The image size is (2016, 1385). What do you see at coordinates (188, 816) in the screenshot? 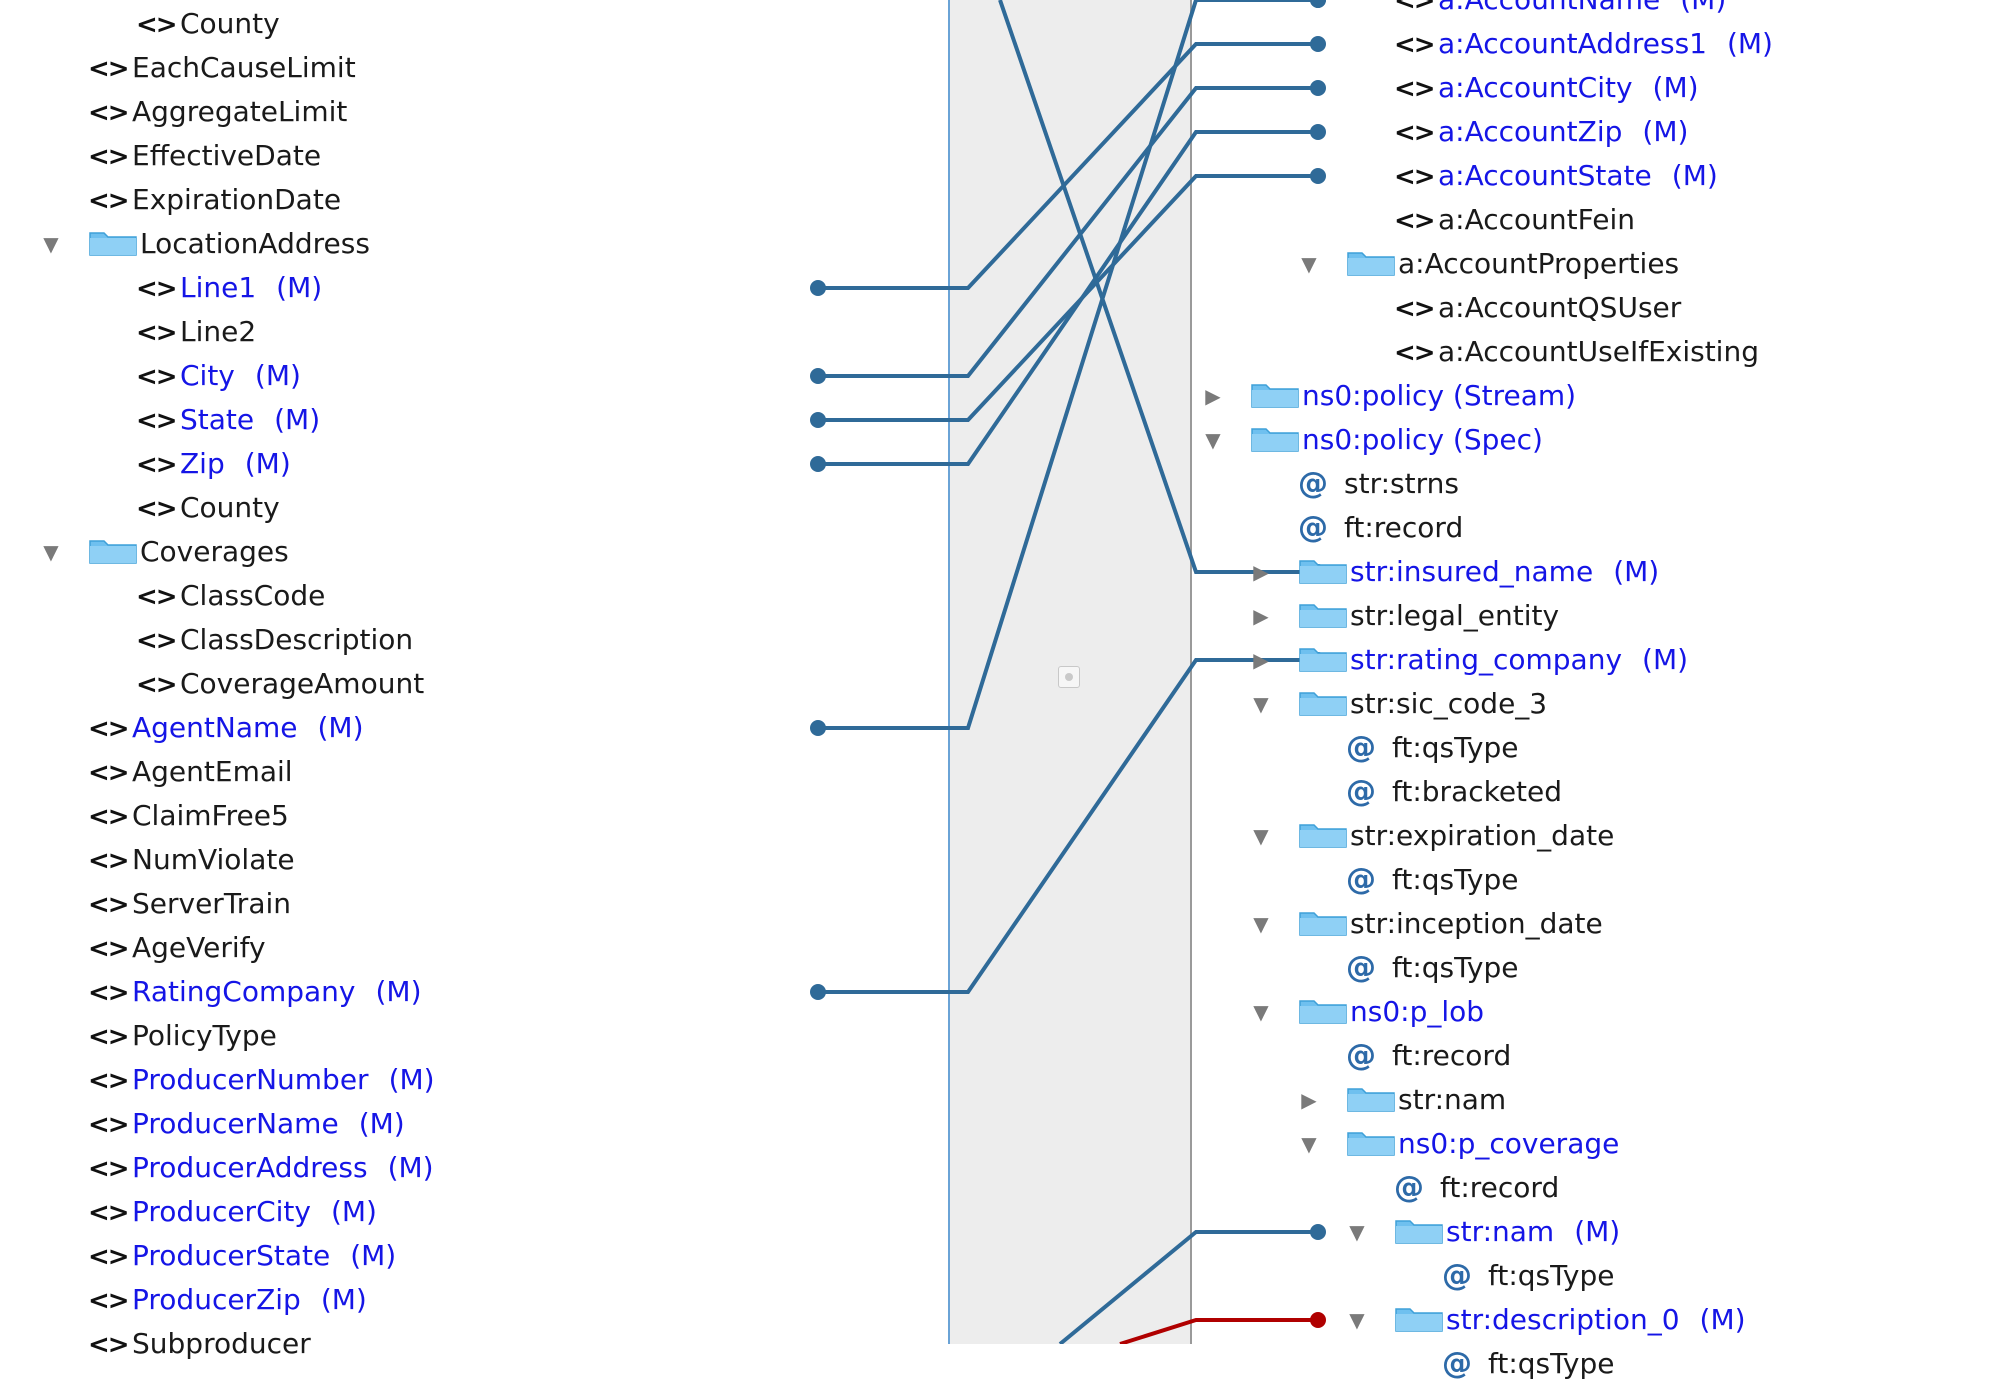
I see `element-node-claimfree5: <> ClaimFree5` at bounding box center [188, 816].